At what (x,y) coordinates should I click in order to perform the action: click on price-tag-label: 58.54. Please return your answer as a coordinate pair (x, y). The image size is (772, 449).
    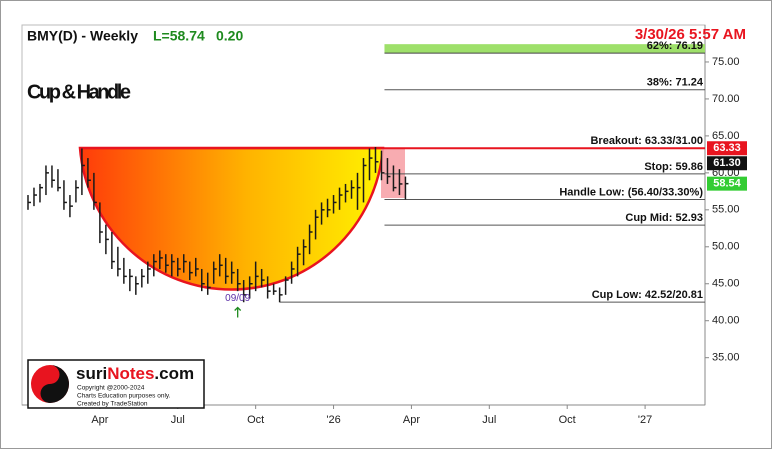
    Looking at the image, I should click on (727, 184).